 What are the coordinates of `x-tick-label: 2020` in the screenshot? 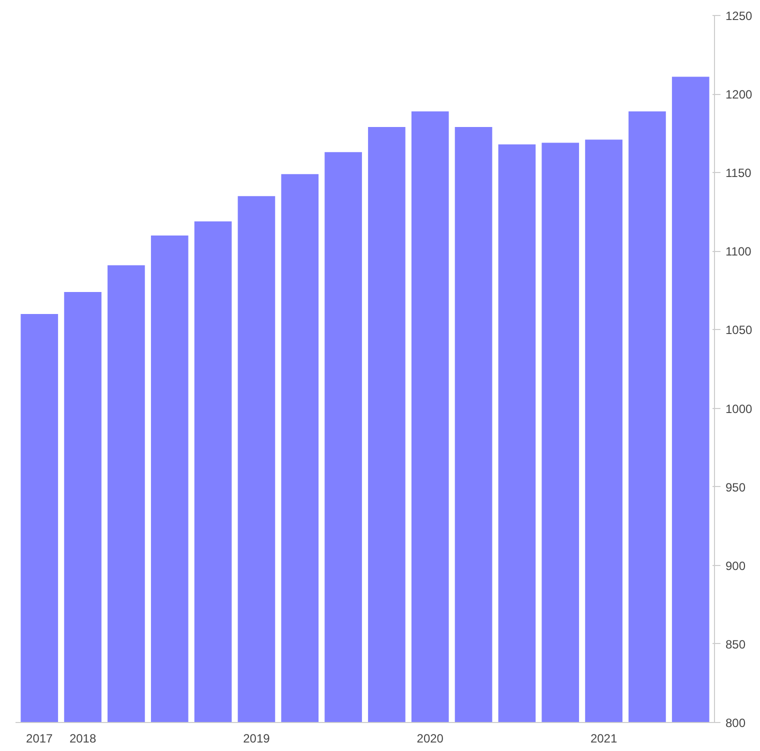 It's located at (430, 739).